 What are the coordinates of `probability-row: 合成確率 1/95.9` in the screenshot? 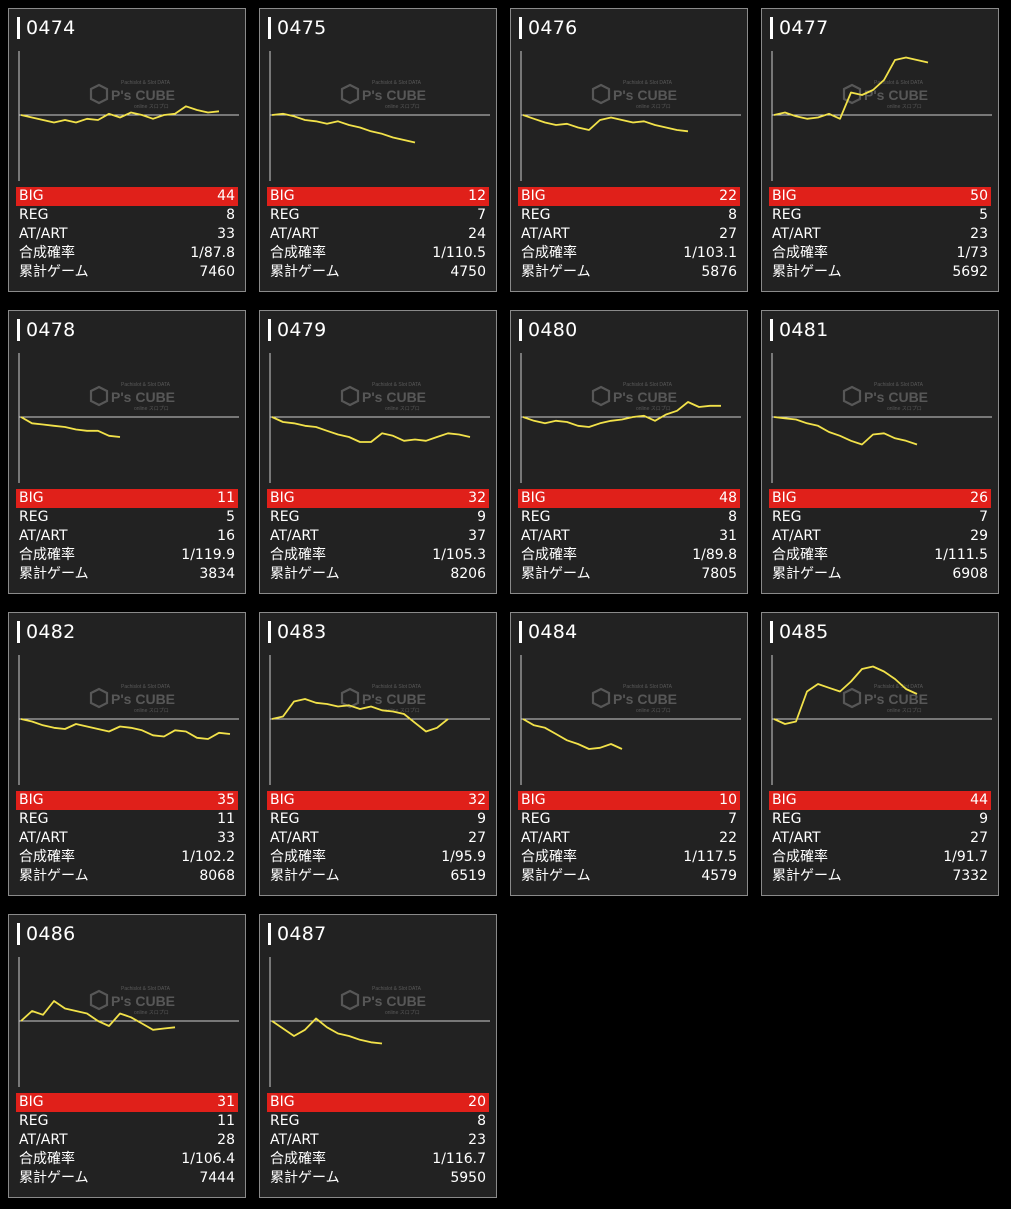 It's located at (378, 857).